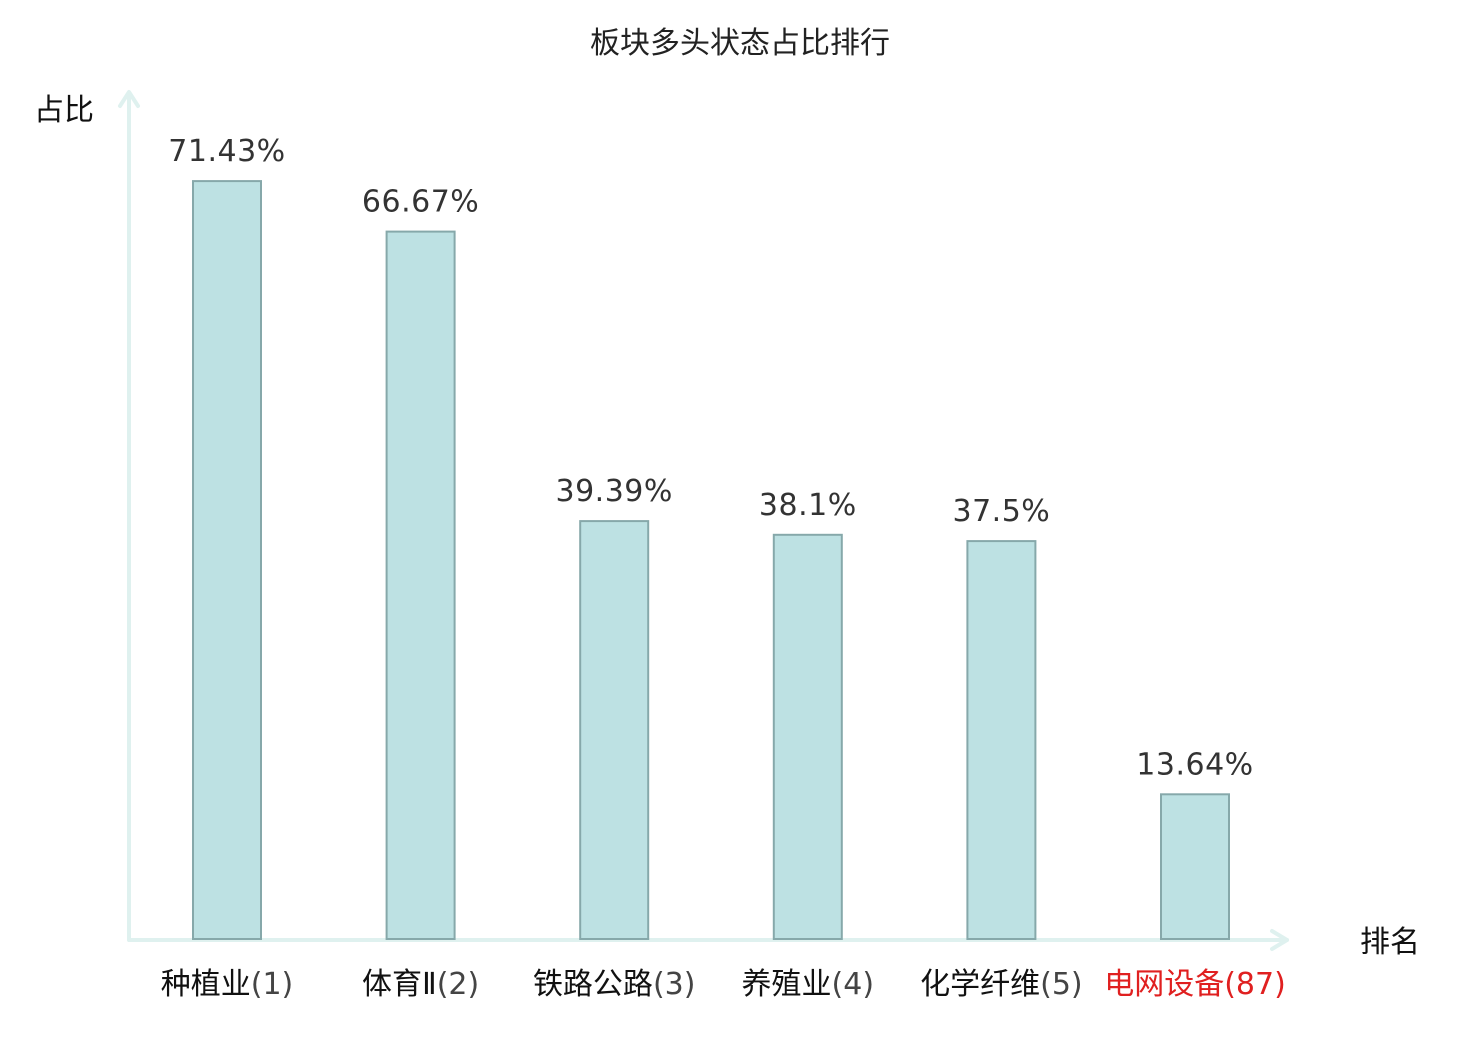  I want to click on value-label-5: 37.5%, so click(1001, 511).